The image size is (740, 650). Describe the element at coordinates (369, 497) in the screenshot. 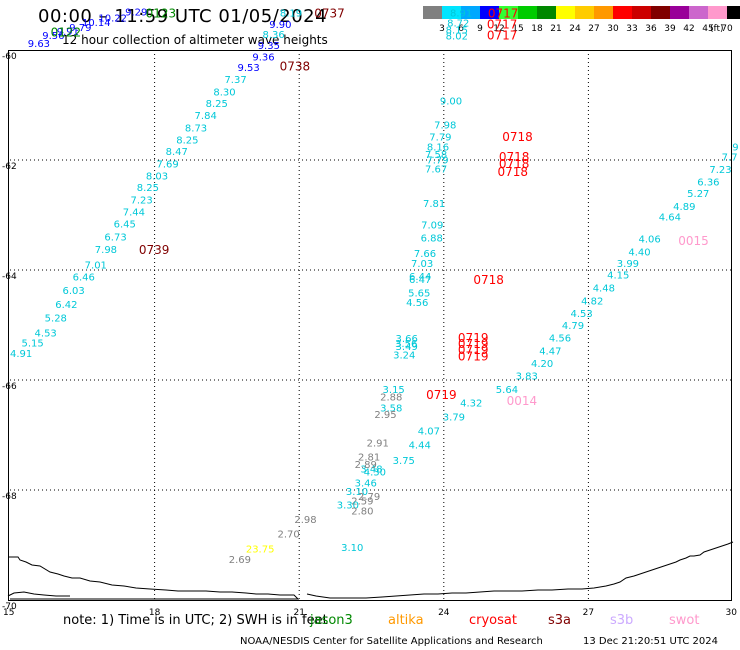

I see `wave-height-point: 2.79` at that location.